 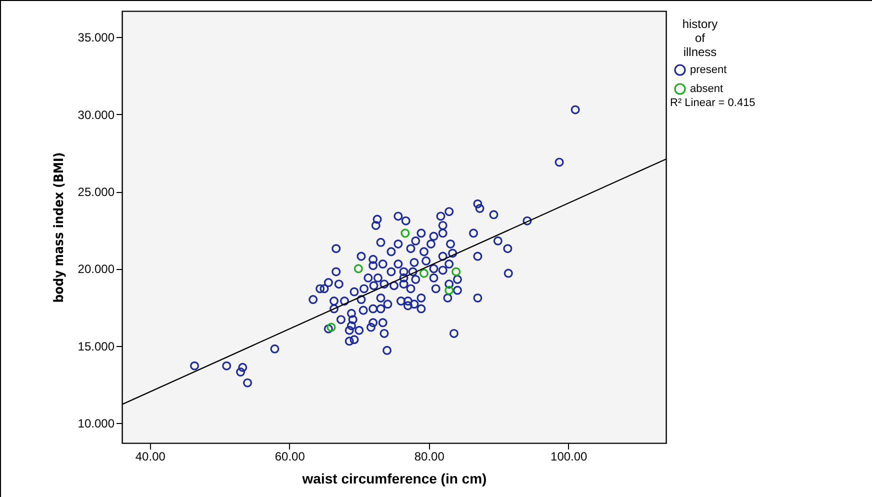 What do you see at coordinates (96, 346) in the screenshot?
I see `y-tick-label: 15.000` at bounding box center [96, 346].